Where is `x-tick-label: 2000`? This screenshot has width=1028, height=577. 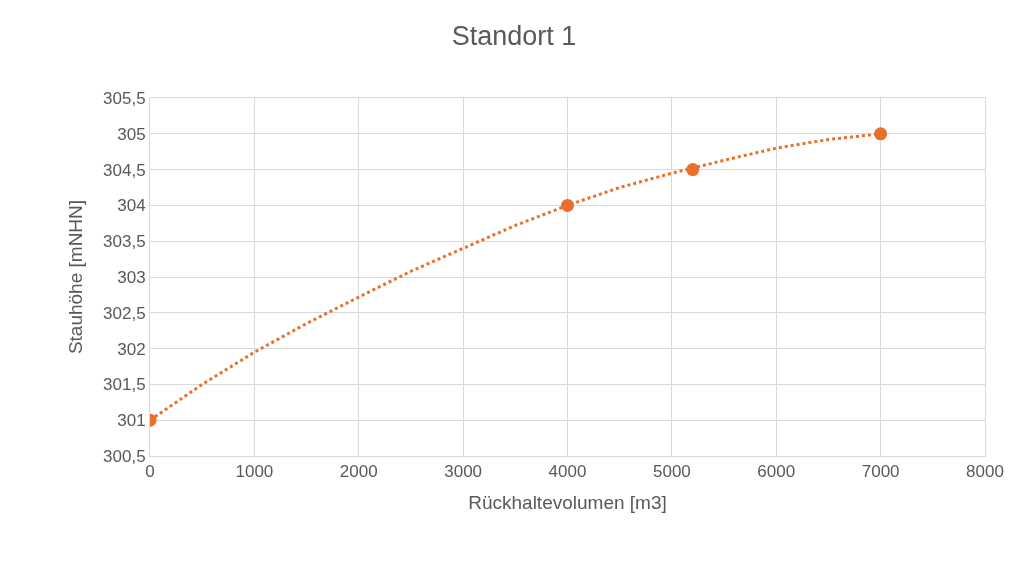
x-tick-label: 2000 is located at coordinates (358, 472).